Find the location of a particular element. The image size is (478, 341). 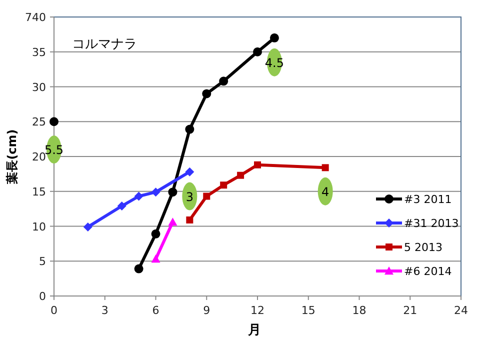

legend-item: 5 2013 is located at coordinates (409, 247).